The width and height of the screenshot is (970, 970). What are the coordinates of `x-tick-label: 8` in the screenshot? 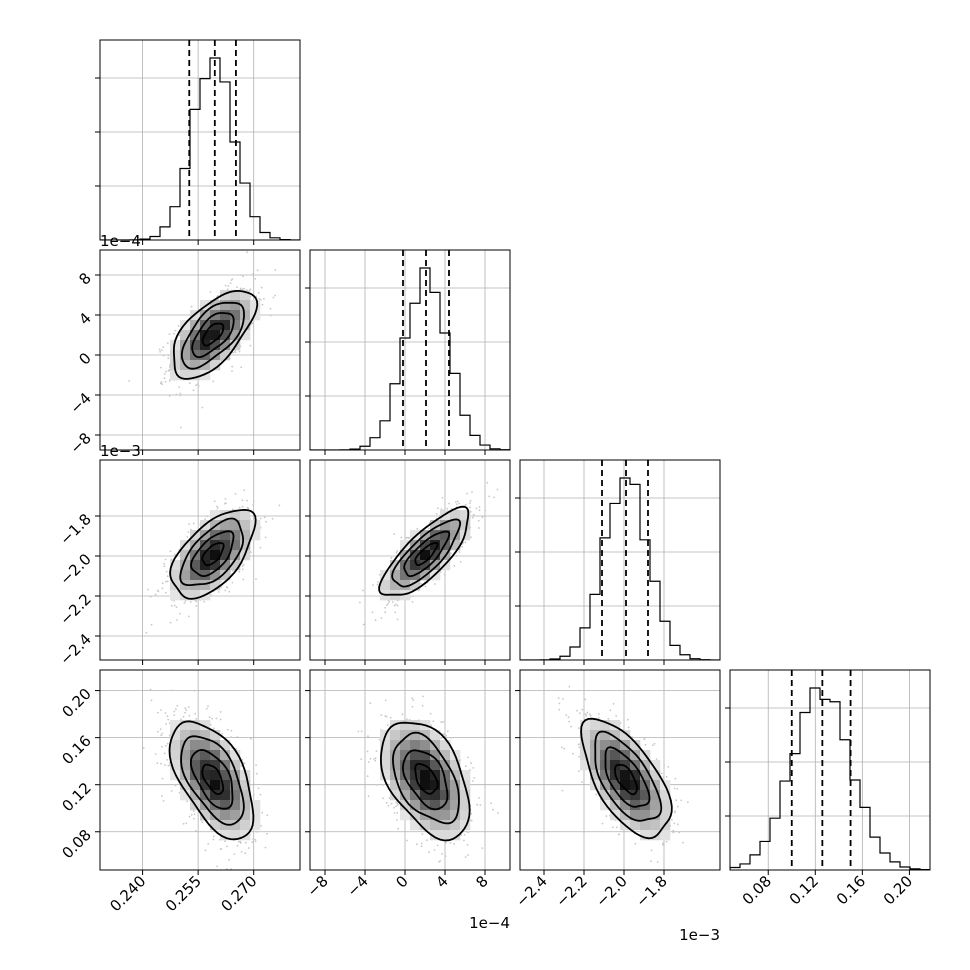 It's located at (481, 881).